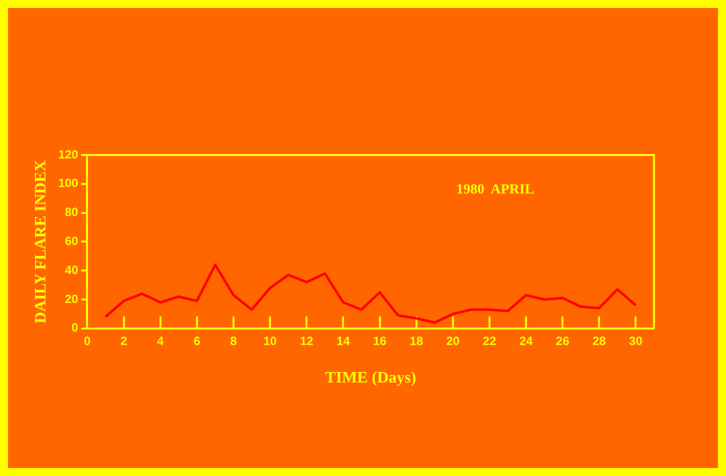 This screenshot has height=476, width=726. I want to click on x-axis-title: TIME (Days), so click(370, 378).